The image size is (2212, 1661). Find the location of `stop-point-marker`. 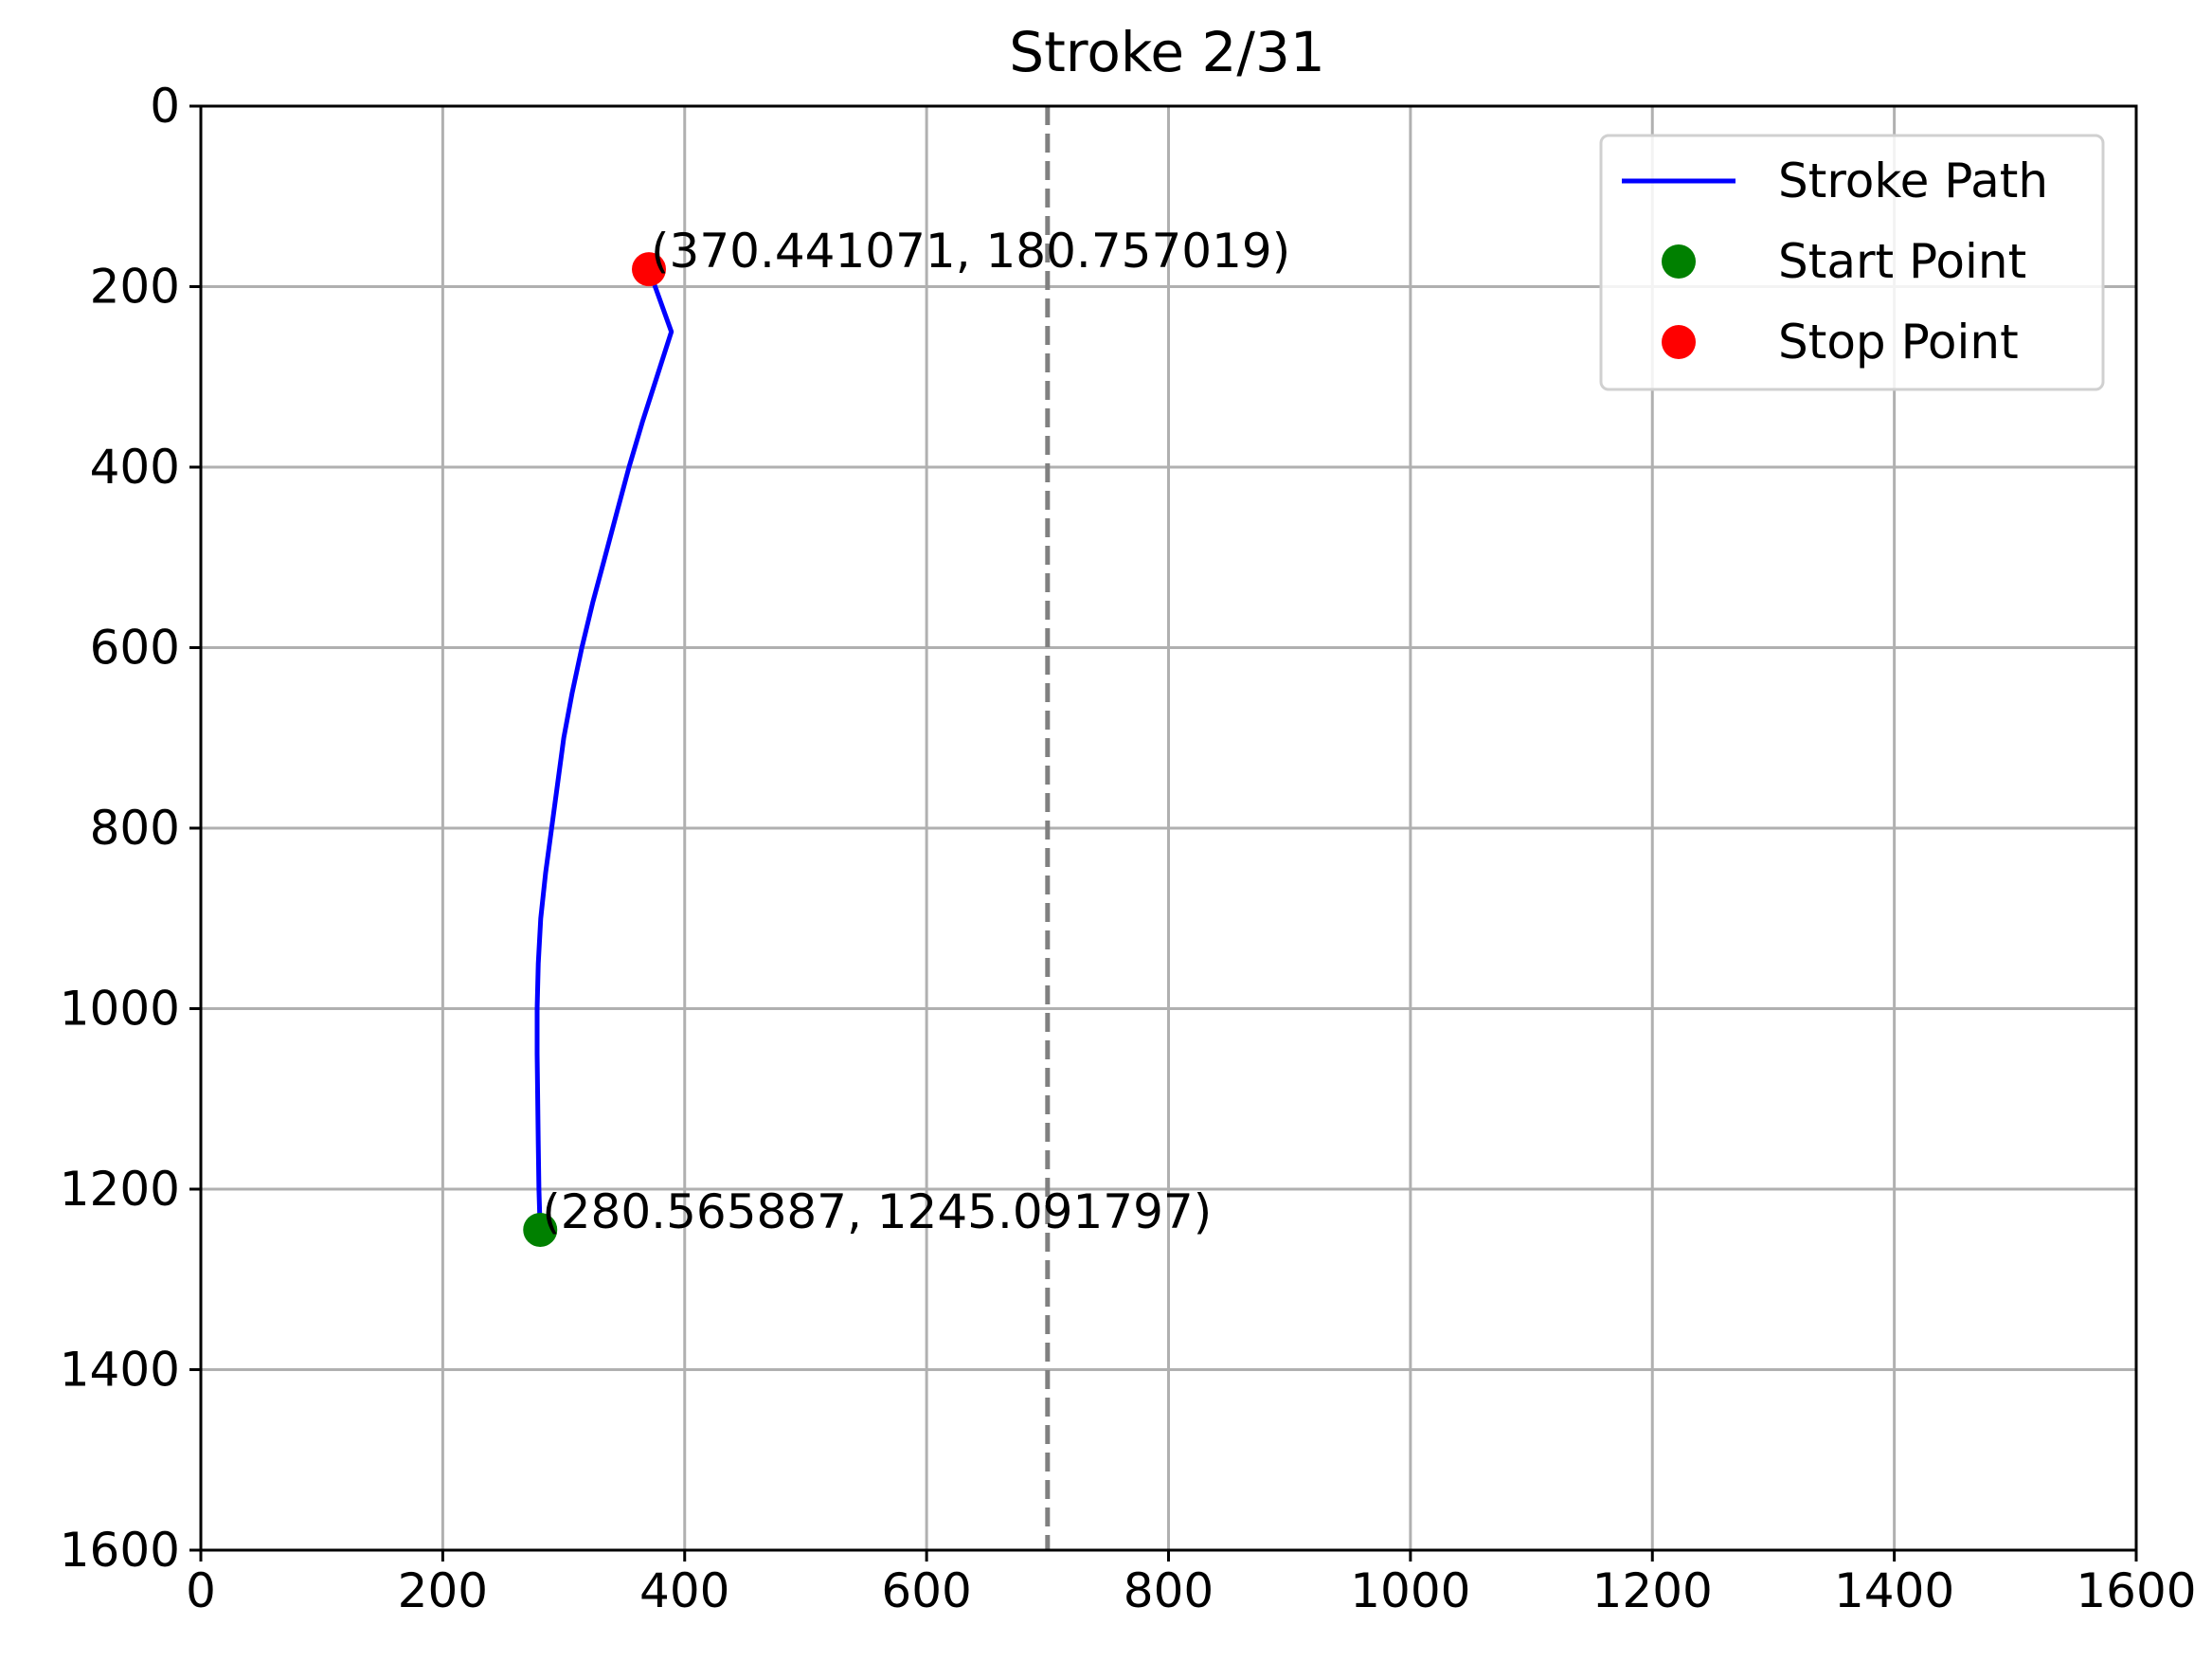

stop-point-marker is located at coordinates (649, 269).